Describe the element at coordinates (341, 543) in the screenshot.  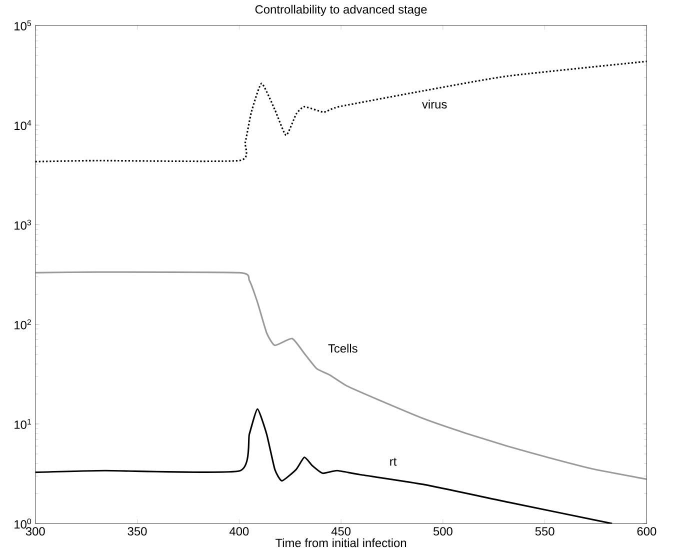
I see `x-axis-title: Time from initial infection` at that location.